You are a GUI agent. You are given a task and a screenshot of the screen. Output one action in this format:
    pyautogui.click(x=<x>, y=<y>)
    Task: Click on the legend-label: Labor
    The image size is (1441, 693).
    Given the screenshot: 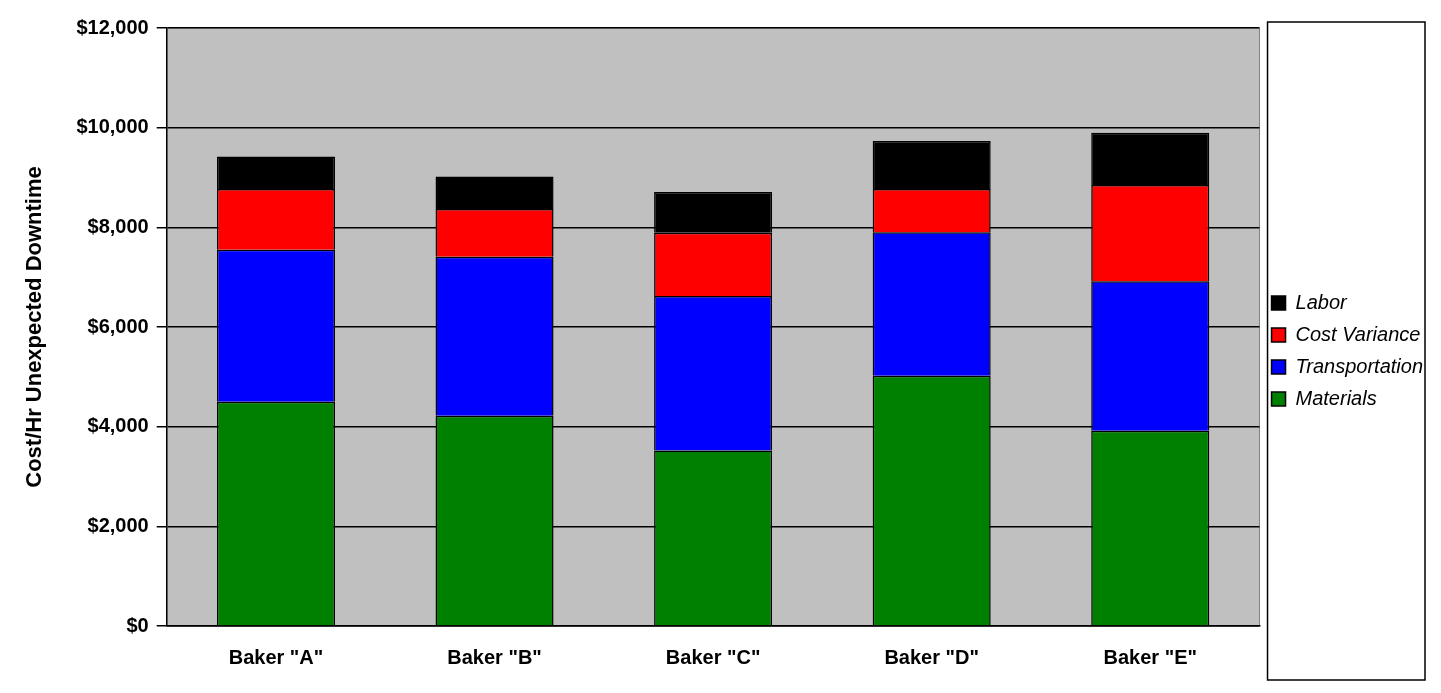 What is the action you would take?
    pyautogui.click(x=1322, y=301)
    